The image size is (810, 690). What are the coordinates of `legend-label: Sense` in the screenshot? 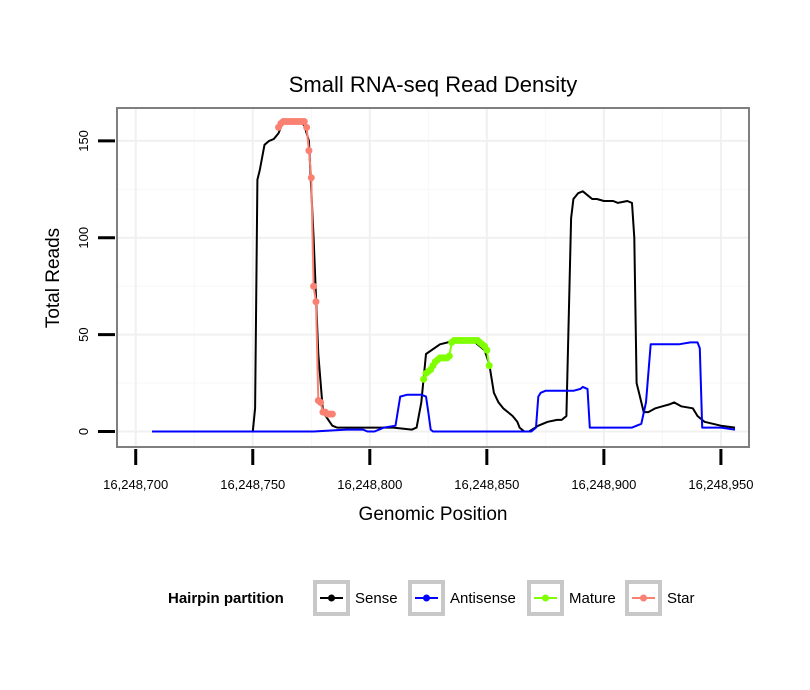 It's located at (376, 598).